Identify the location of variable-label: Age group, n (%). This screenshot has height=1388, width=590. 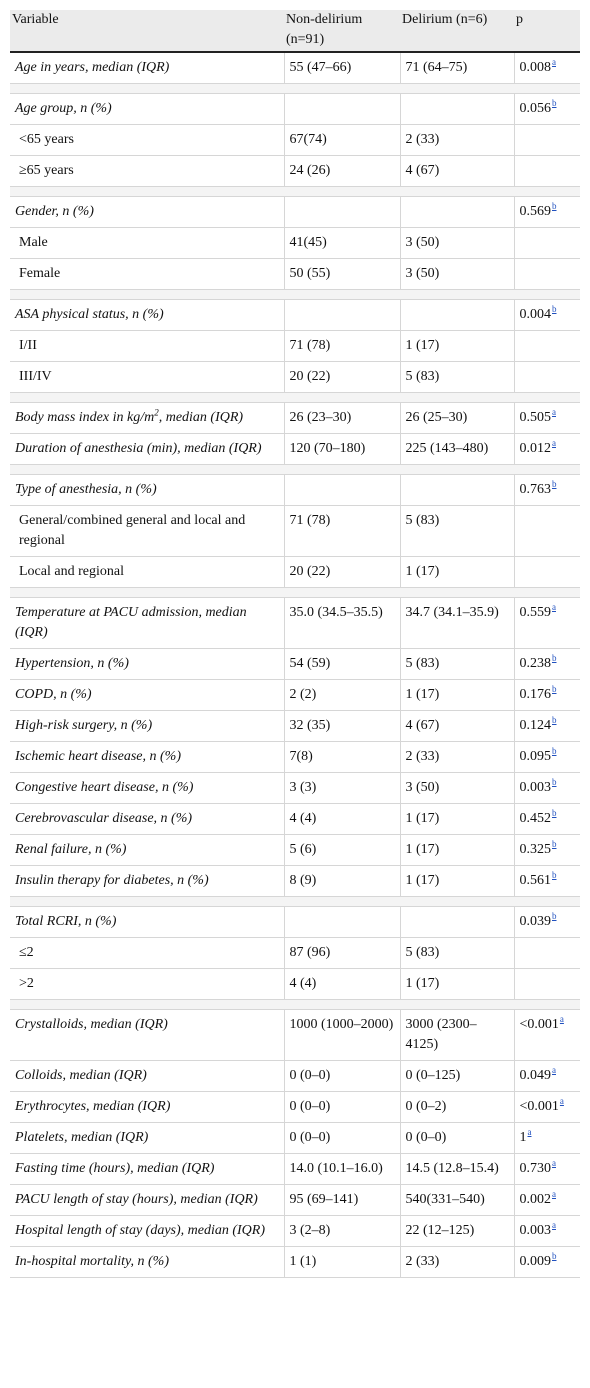
(63, 108).